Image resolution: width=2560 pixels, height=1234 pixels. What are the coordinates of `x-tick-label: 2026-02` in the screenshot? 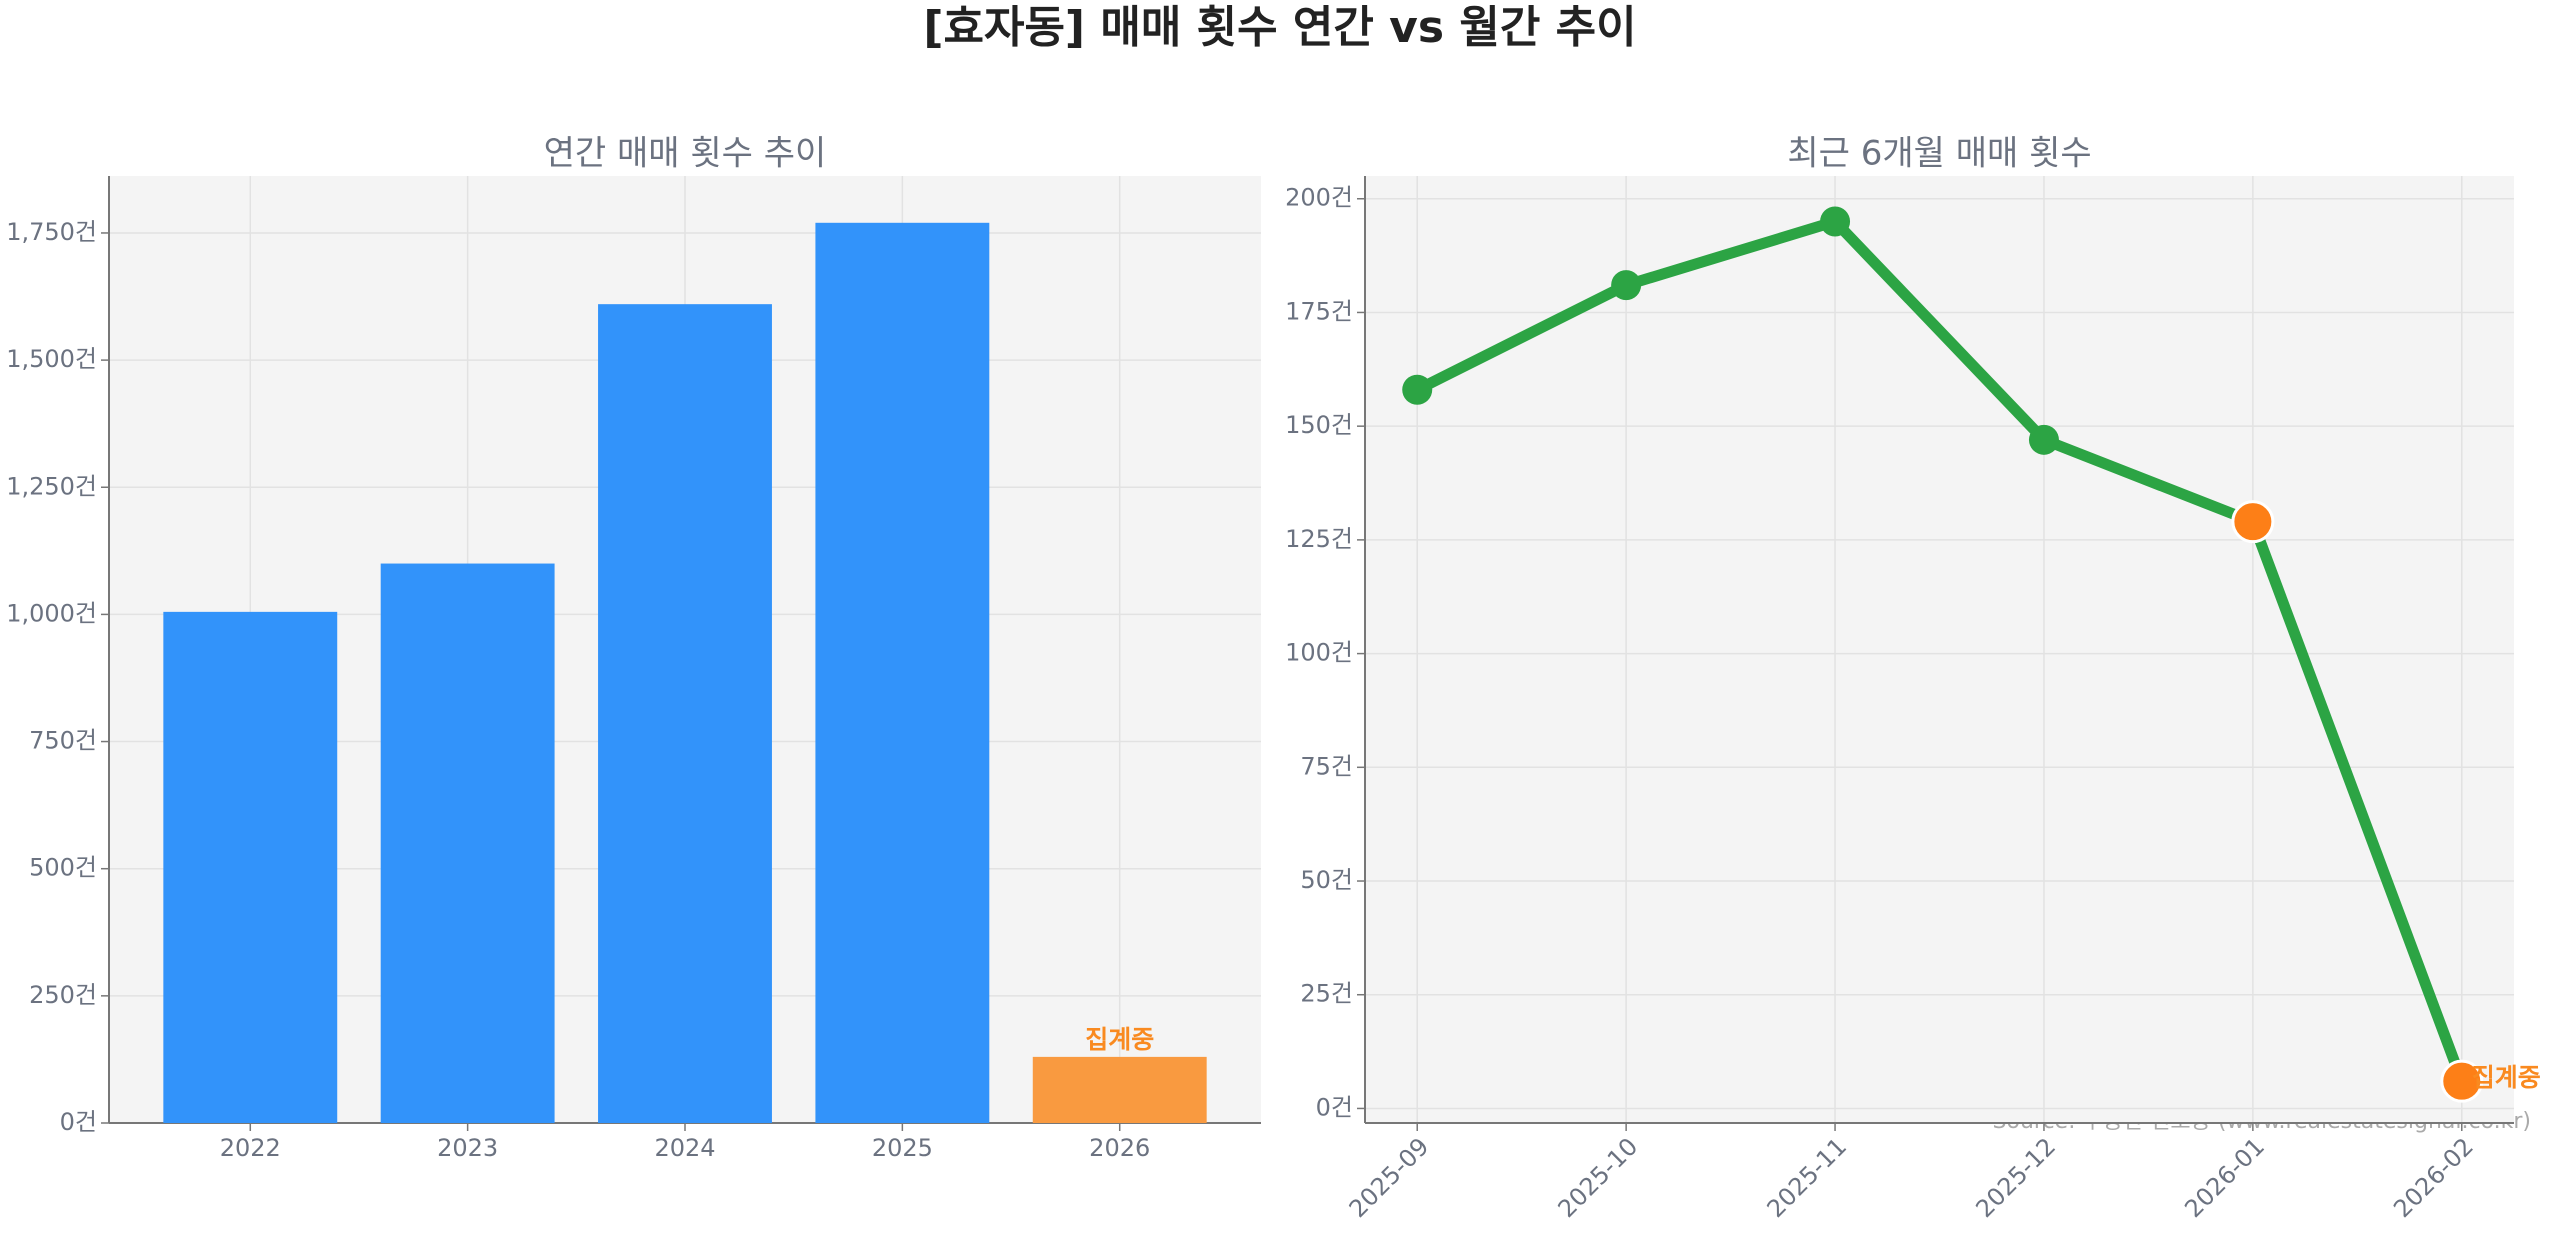 It's located at (2433, 1177).